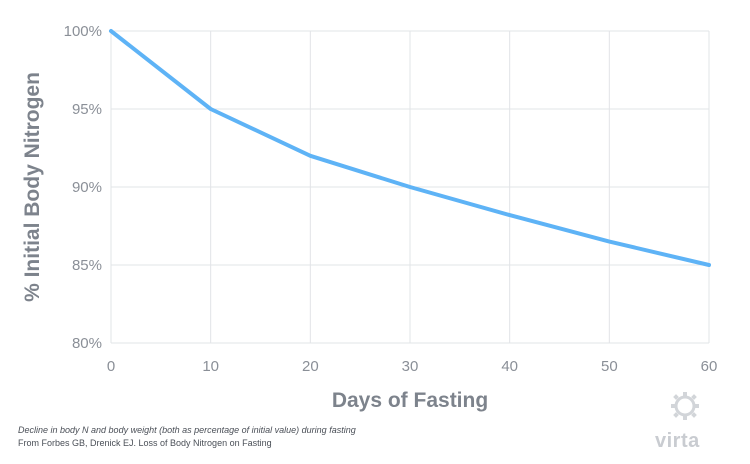 The height and width of the screenshot is (464, 750). I want to click on y-axis-title: % Initial Body Nitrogen, so click(32, 187).